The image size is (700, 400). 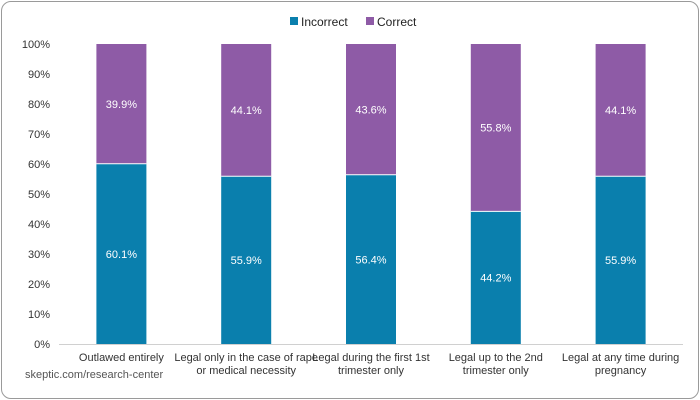 I want to click on y-tick-label: 90%, so click(x=39, y=75).